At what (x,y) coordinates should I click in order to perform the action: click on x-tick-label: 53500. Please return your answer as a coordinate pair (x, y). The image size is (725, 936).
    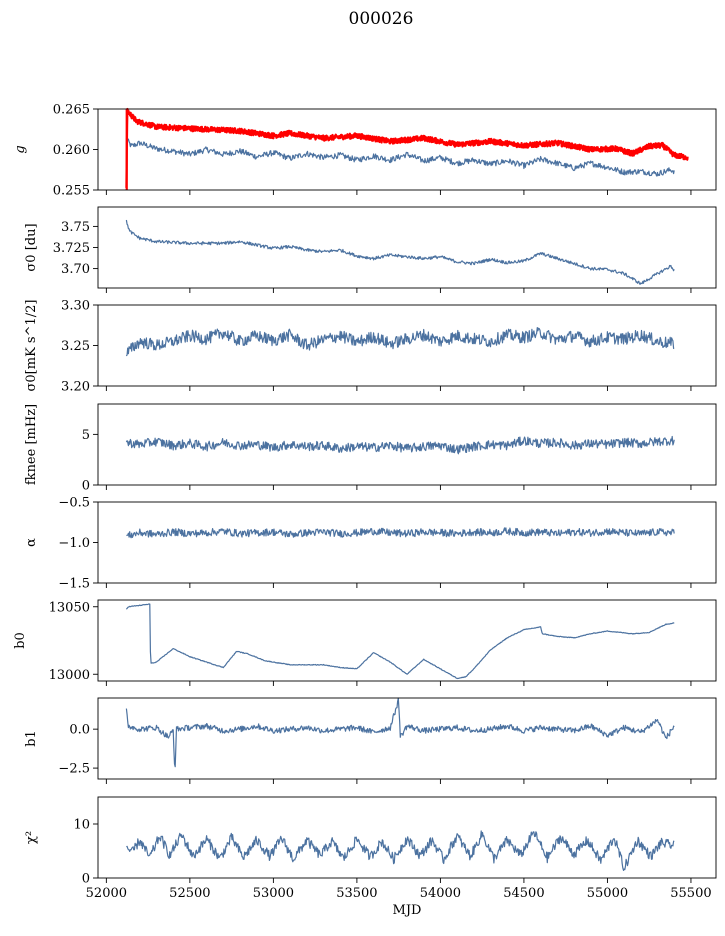
    Looking at the image, I should click on (356, 893).